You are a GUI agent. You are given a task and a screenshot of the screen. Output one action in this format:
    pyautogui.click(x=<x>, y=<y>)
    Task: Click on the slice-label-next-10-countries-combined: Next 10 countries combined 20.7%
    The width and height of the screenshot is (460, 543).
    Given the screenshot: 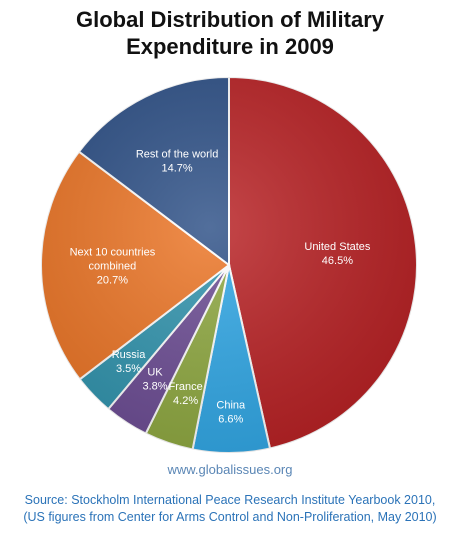 What is the action you would take?
    pyautogui.click(x=113, y=266)
    